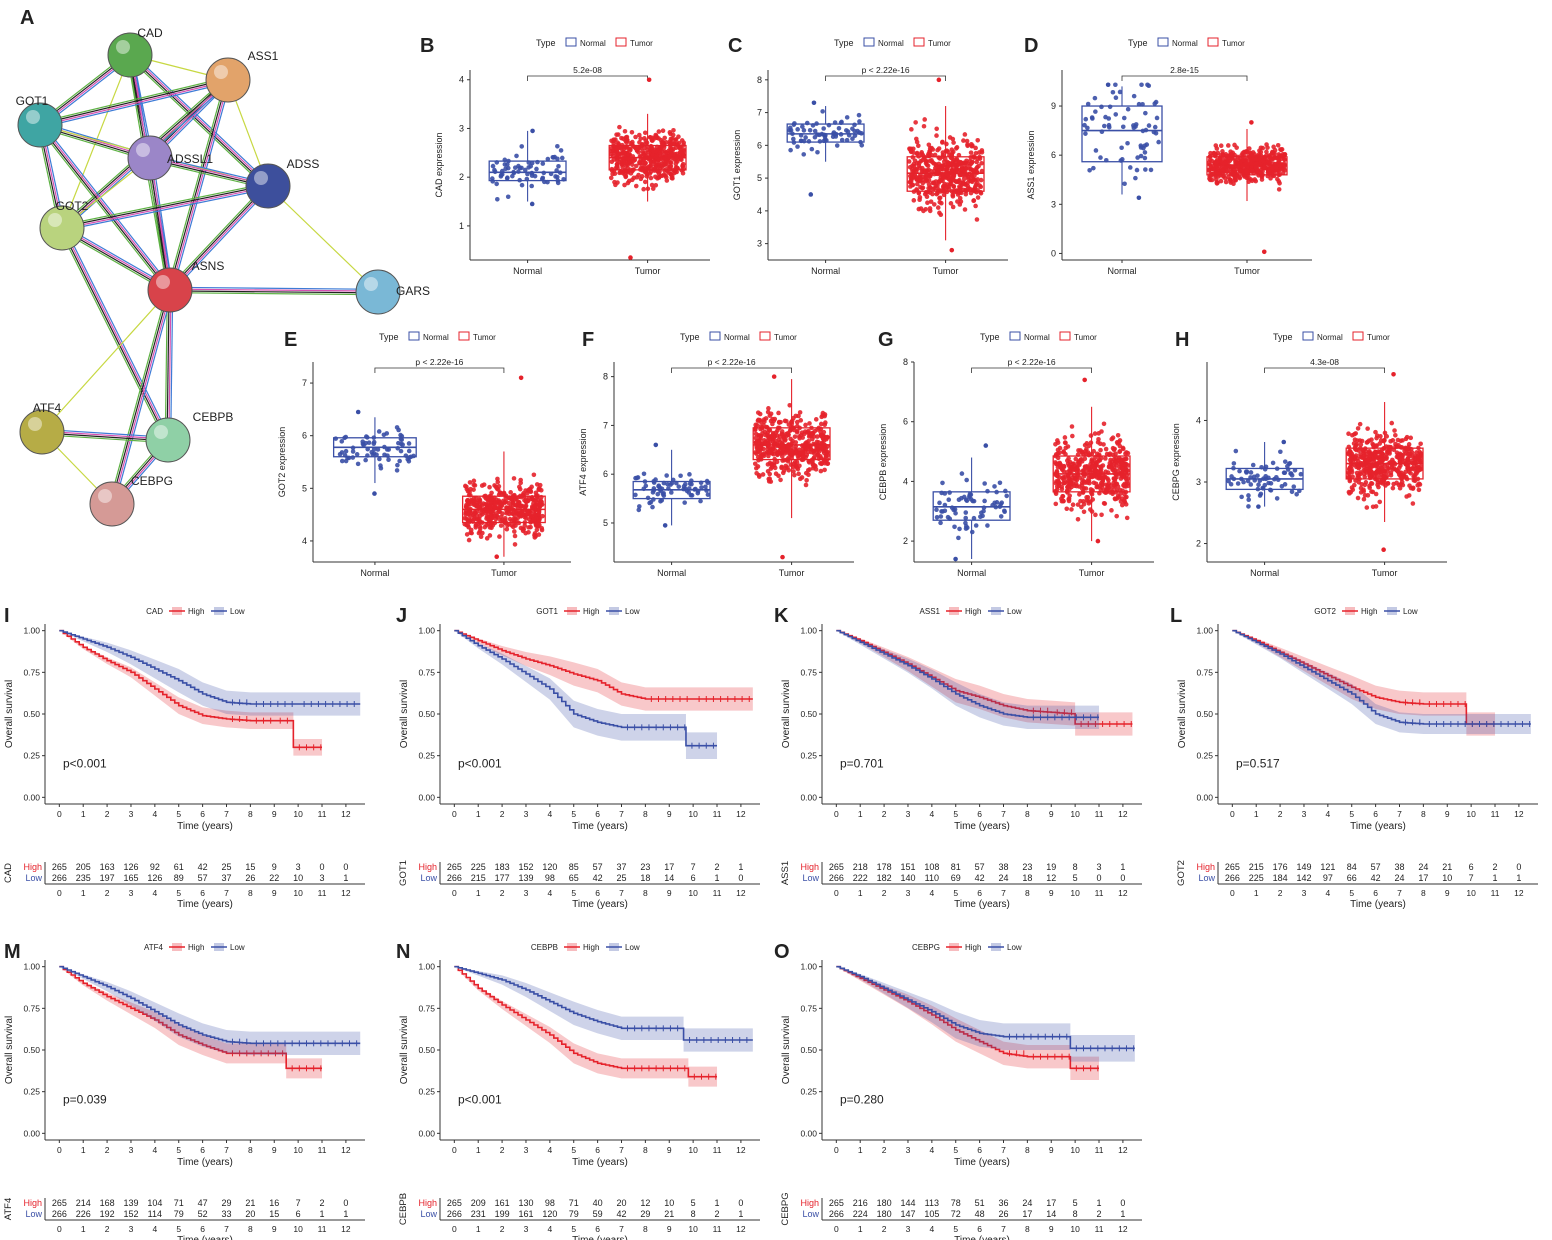  What do you see at coordinates (1324, 362) in the screenshot?
I see `p-value: 4.3e-08` at bounding box center [1324, 362].